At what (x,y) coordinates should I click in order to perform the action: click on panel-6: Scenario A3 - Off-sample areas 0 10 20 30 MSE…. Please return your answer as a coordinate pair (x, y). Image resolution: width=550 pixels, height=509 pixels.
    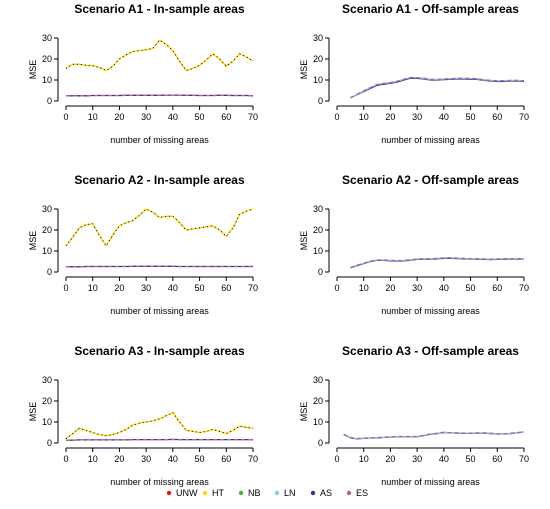
    Looking at the image, I should click on (414, 415).